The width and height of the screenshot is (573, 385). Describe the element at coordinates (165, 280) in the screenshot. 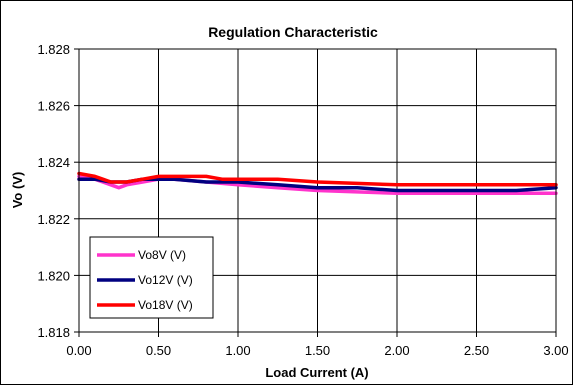

I see `legend-label-2: Vo12V (V)` at that location.